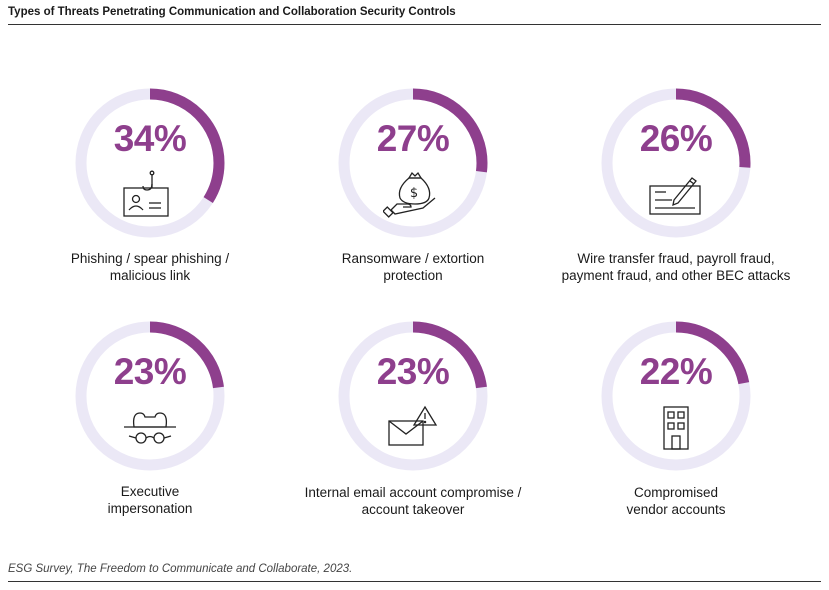 The height and width of the screenshot is (590, 829). I want to click on check-signature-icon, so click(675, 196).